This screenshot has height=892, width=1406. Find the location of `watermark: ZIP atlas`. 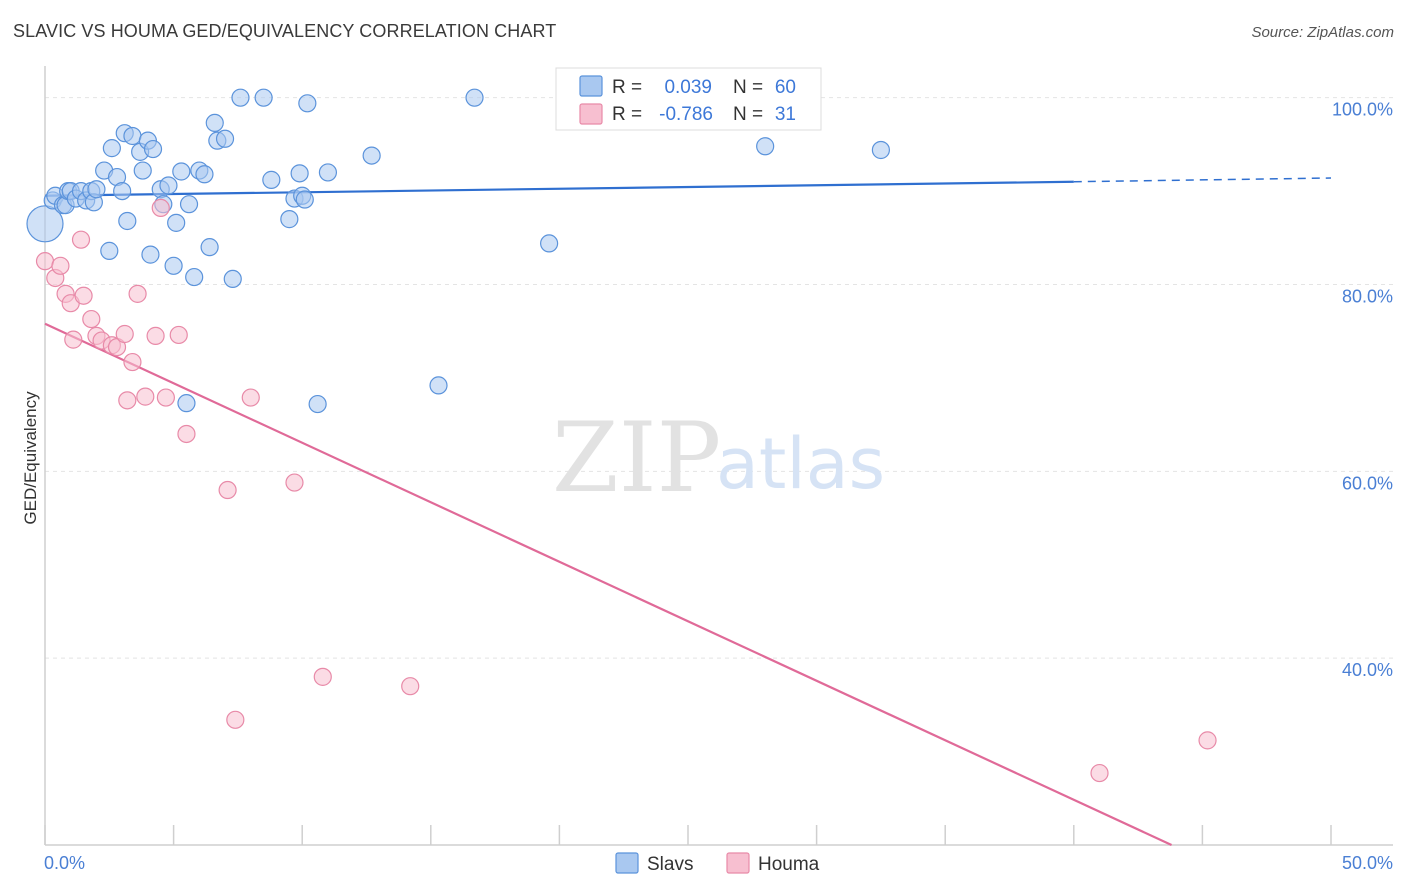

watermark: ZIP atlas is located at coordinates (718, 458).